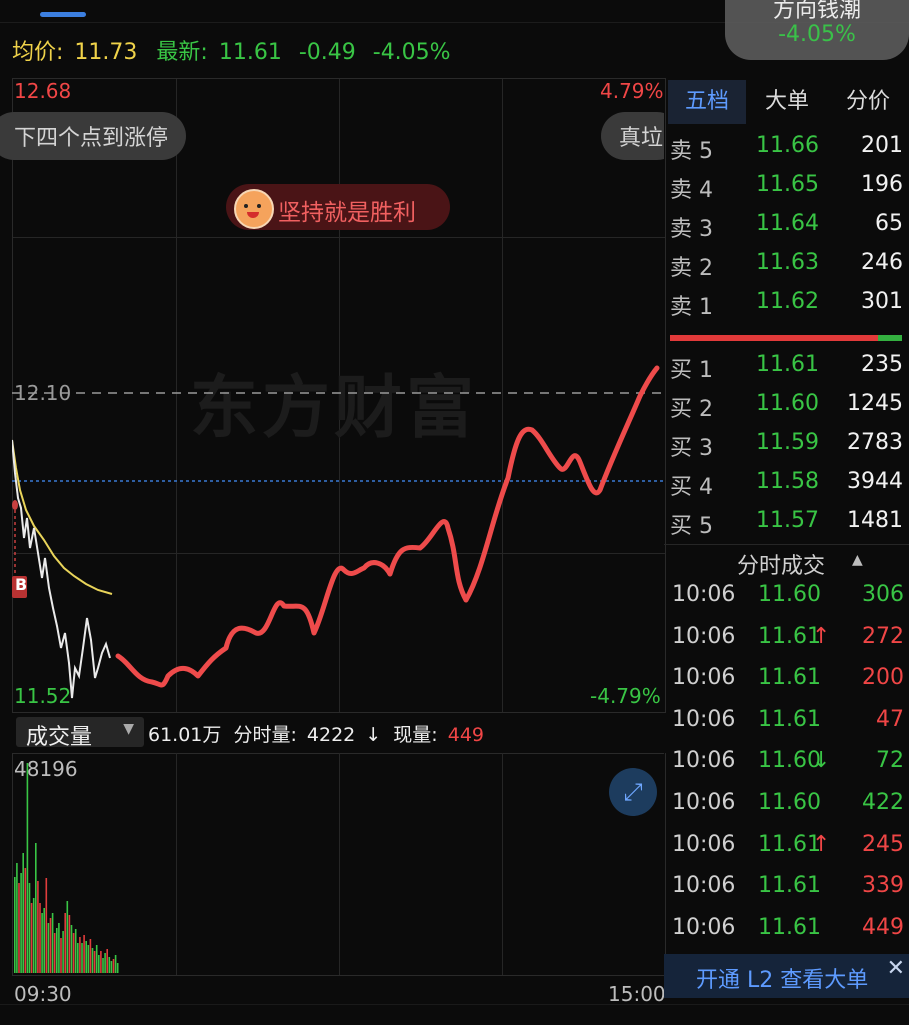  Describe the element at coordinates (411, 52) in the screenshot. I see `change-pct: -4.05%` at that location.